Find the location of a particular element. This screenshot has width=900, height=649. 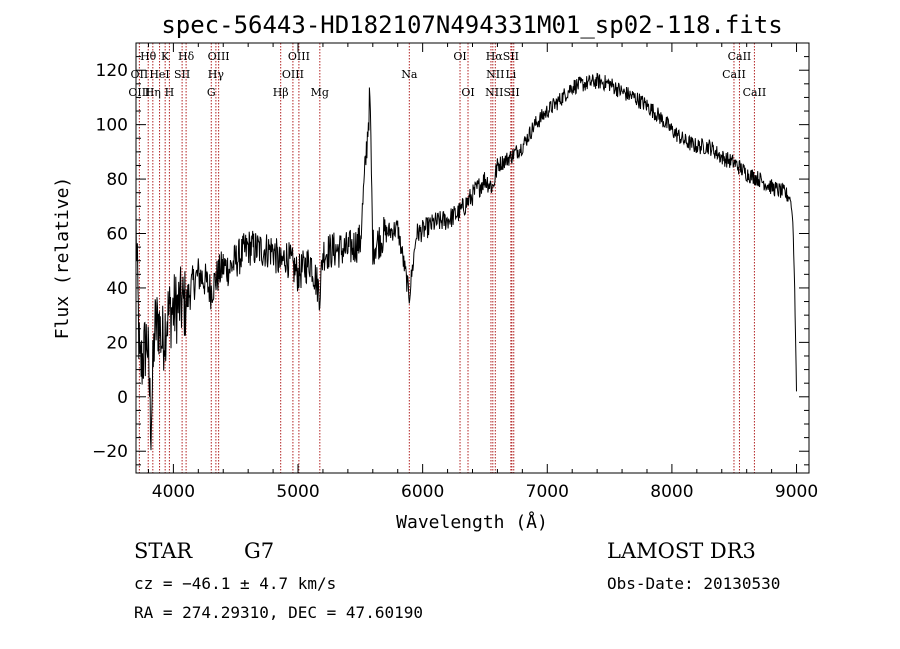

line-label-3: OIII is located at coordinates (219, 56).